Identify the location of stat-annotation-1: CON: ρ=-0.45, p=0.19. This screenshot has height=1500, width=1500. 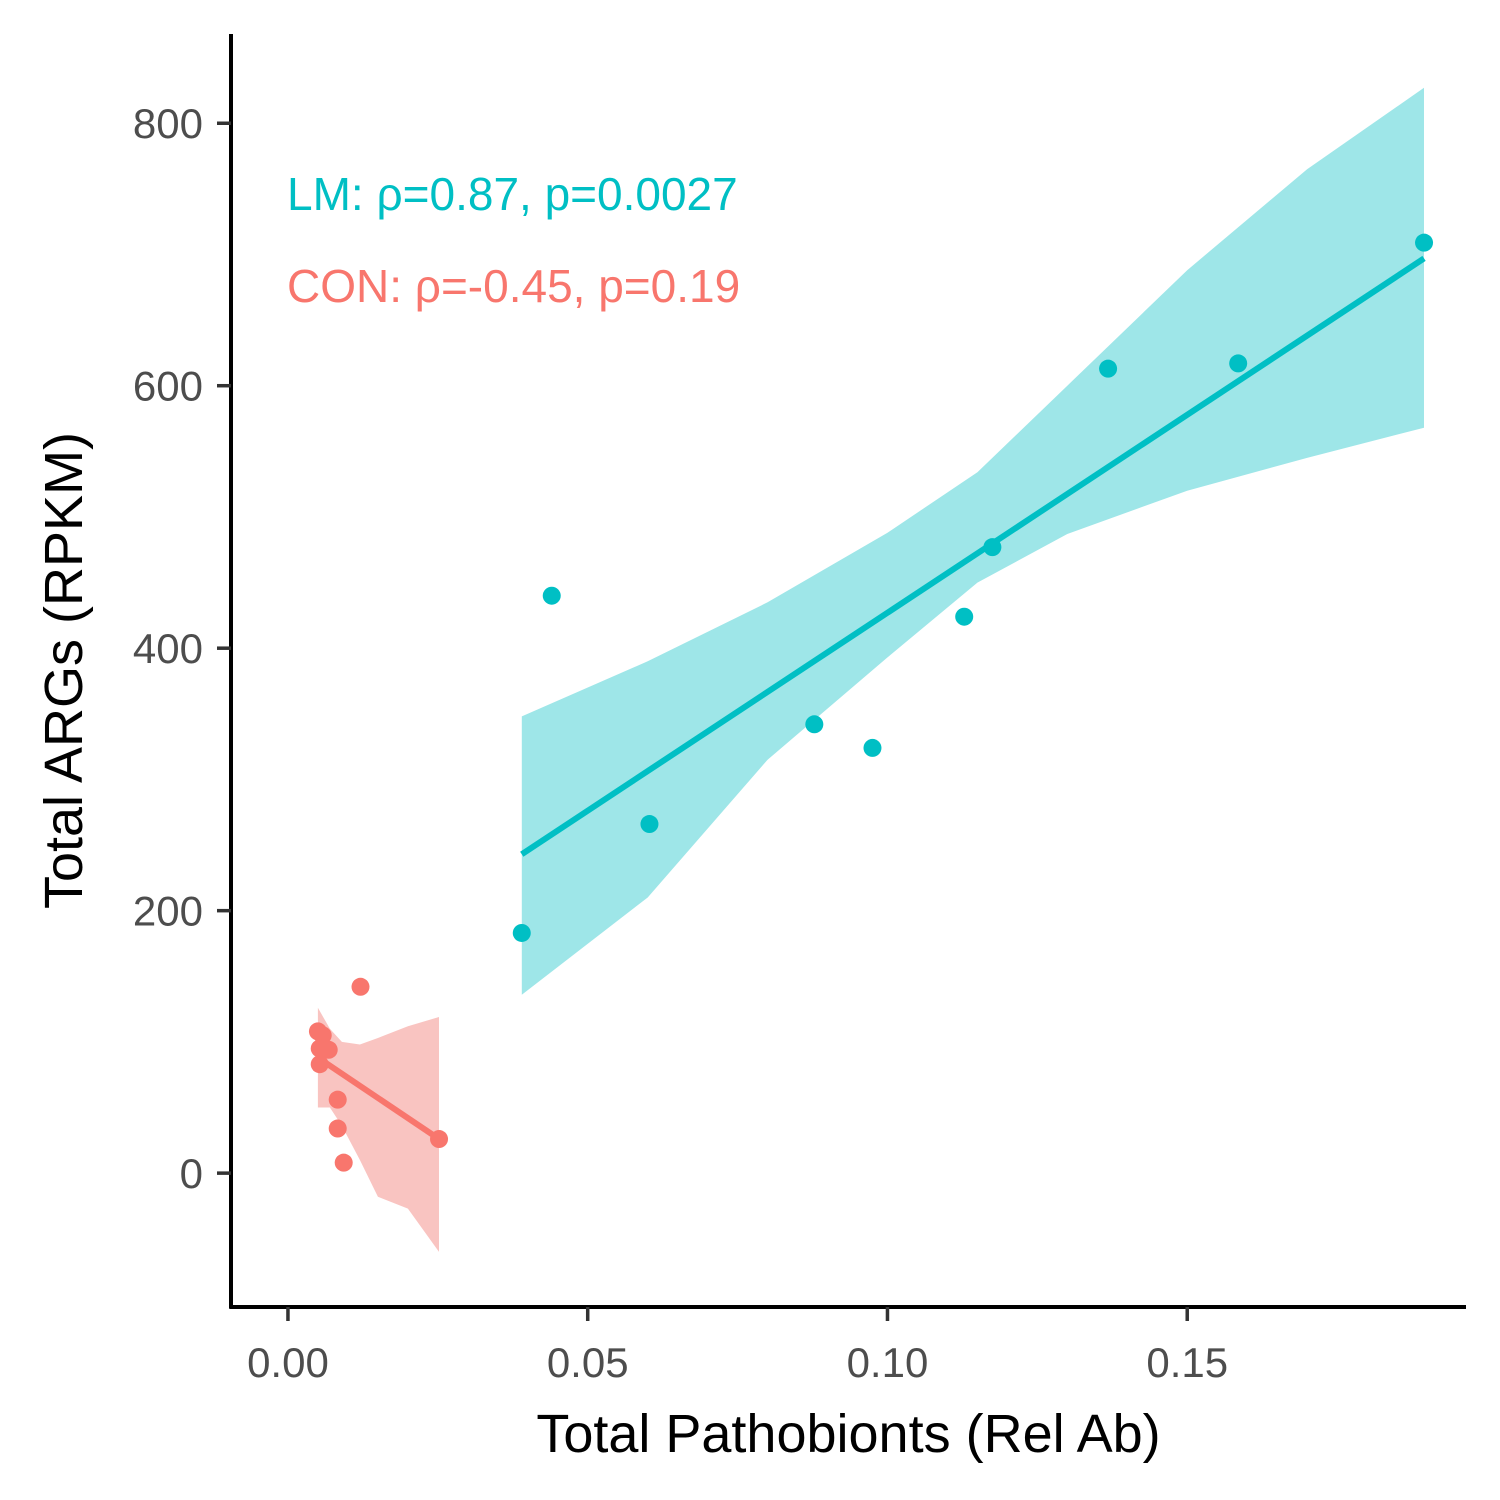
(513, 286).